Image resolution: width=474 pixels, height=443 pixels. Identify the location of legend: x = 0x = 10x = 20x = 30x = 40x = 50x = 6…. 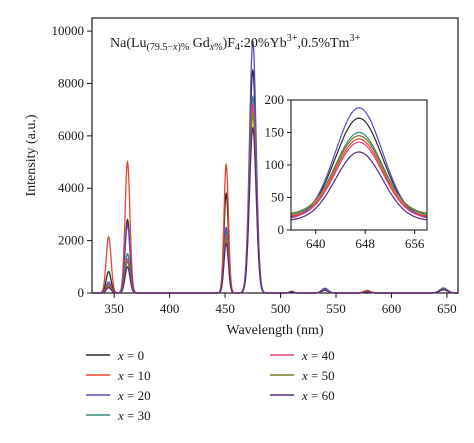
(210, 385).